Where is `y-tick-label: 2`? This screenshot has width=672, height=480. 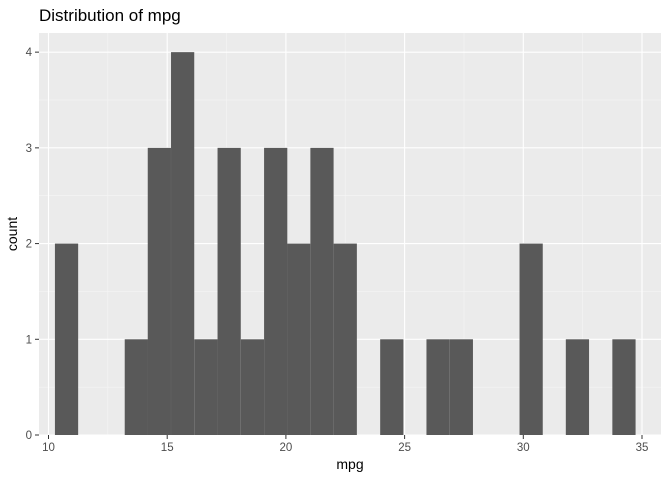 y-tick-label: 2 is located at coordinates (29, 245).